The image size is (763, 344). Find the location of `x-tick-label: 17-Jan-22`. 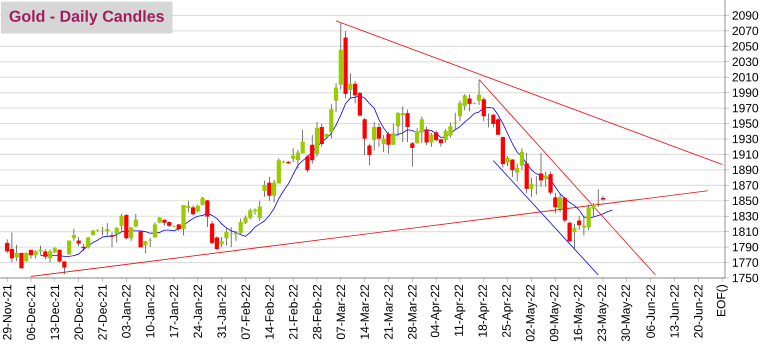

x-tick-label: 17-Jan-22 is located at coordinates (174, 311).